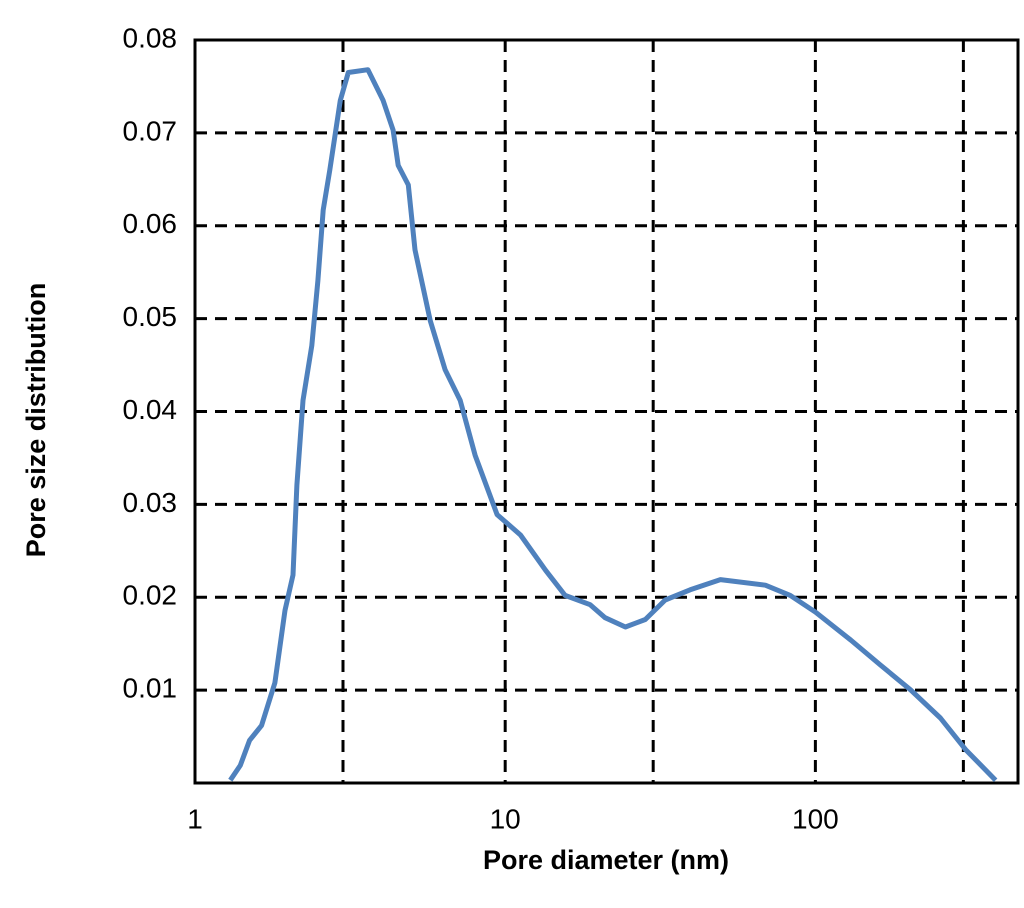 The image size is (1024, 908). What do you see at coordinates (150, 316) in the screenshot?
I see `y-tick-label: 0.05` at bounding box center [150, 316].